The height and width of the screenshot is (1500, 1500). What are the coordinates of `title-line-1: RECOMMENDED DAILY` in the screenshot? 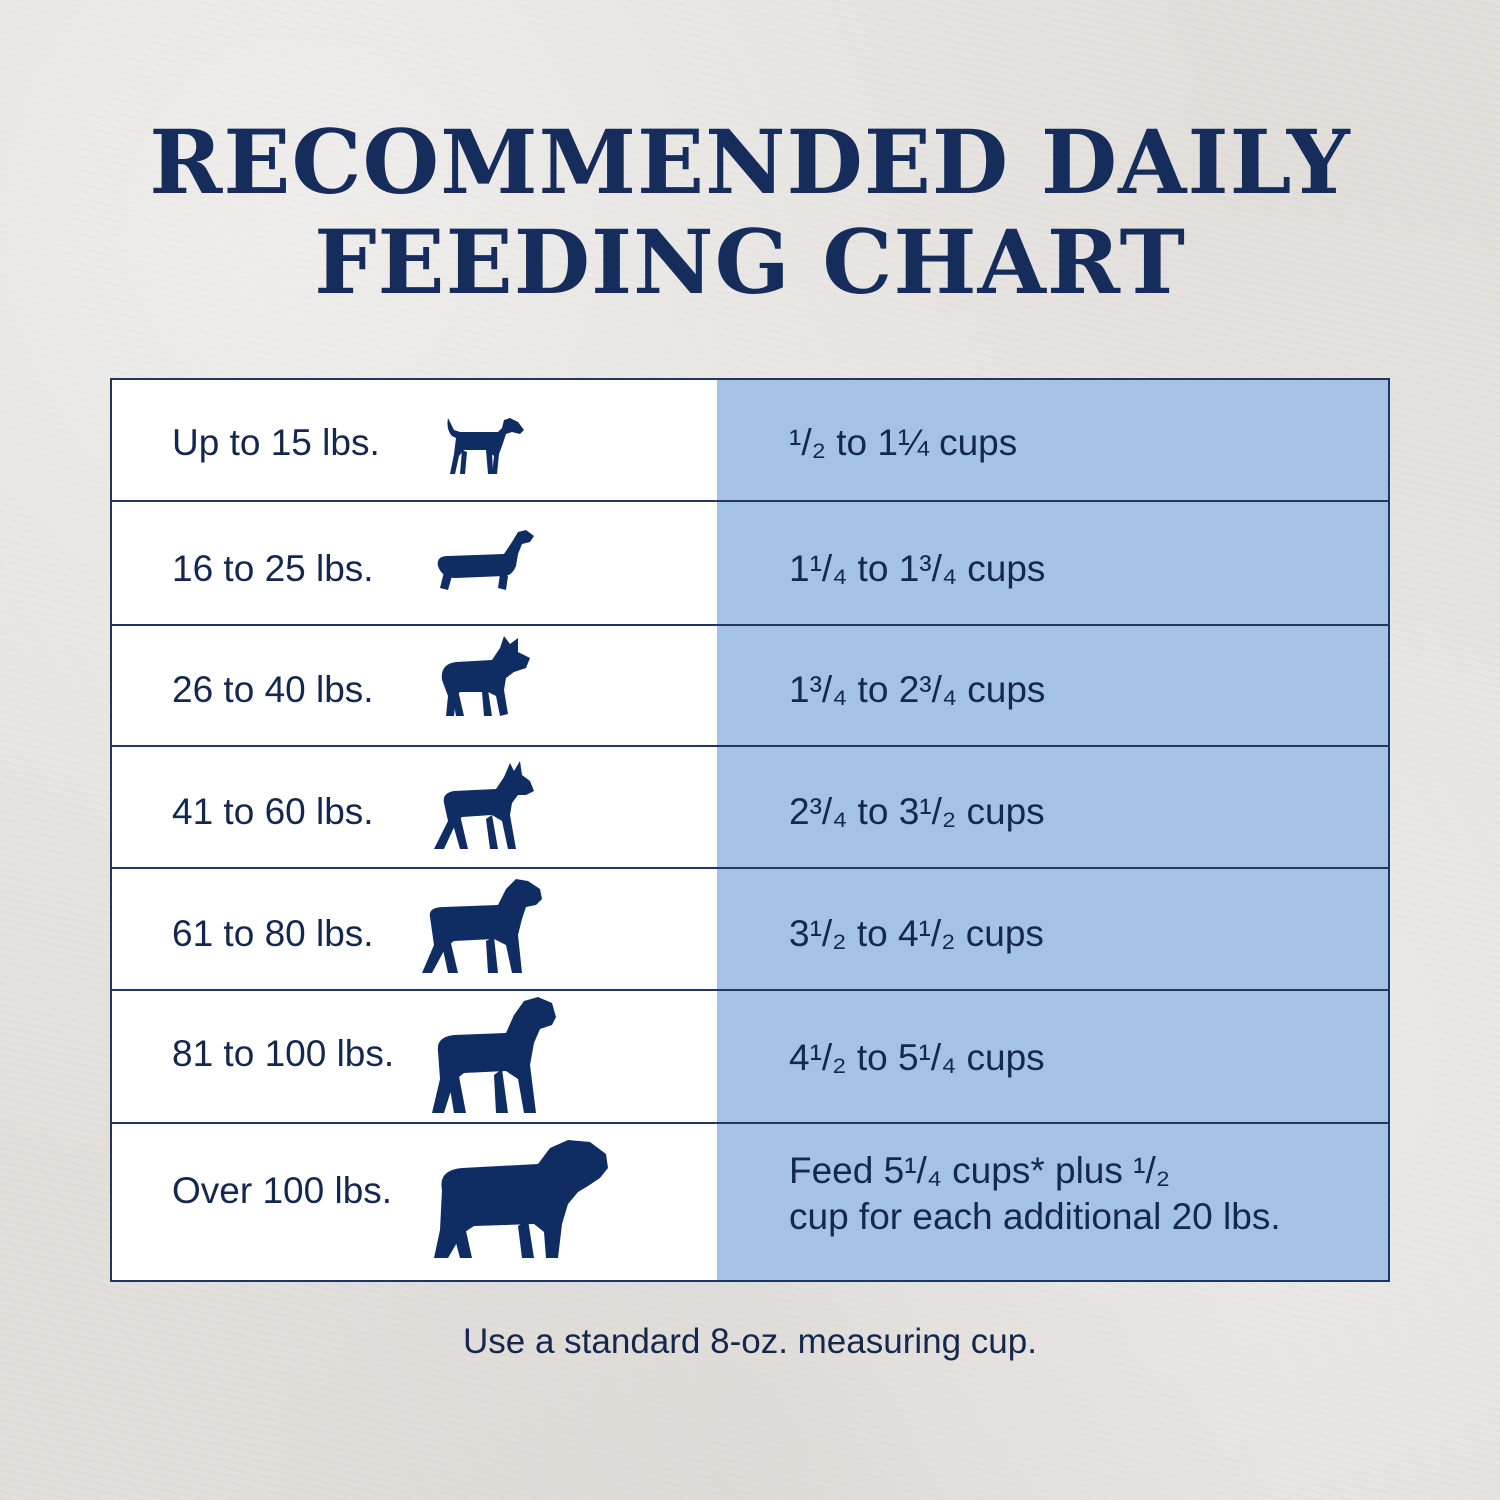 It's located at (750, 162).